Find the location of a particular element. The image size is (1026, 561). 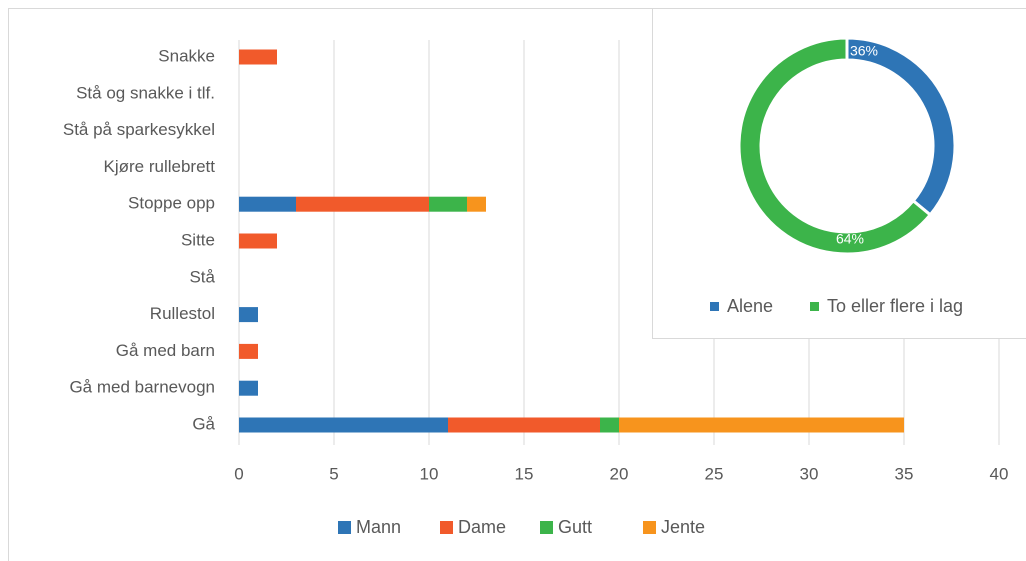

y-tick-label: Stå og snakke i tlf. is located at coordinates (145, 92).